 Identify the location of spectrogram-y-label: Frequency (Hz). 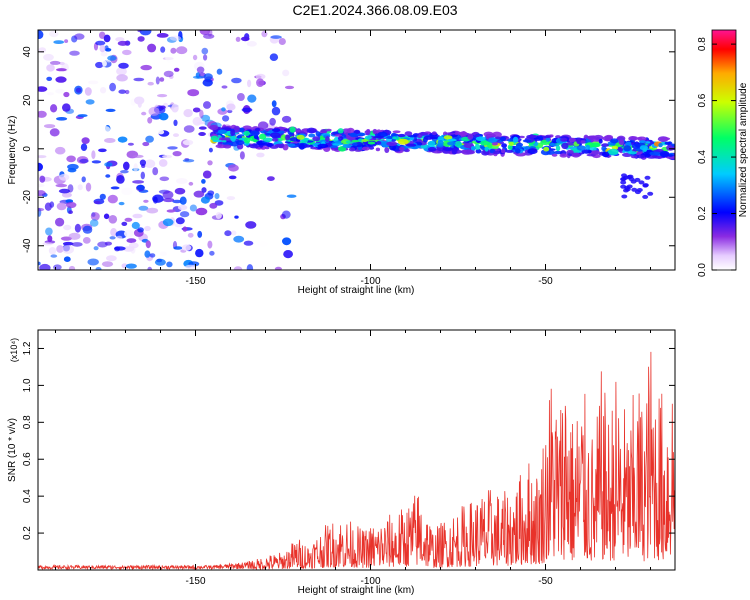
(12, 150).